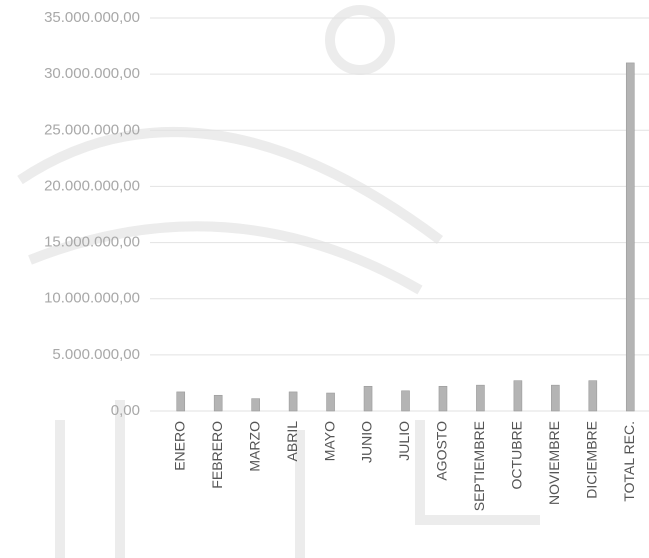 Image resolution: width=649 pixels, height=558 pixels. Describe the element at coordinates (629, 461) in the screenshot. I see `x-tick-label: TOTAL REC.` at that location.